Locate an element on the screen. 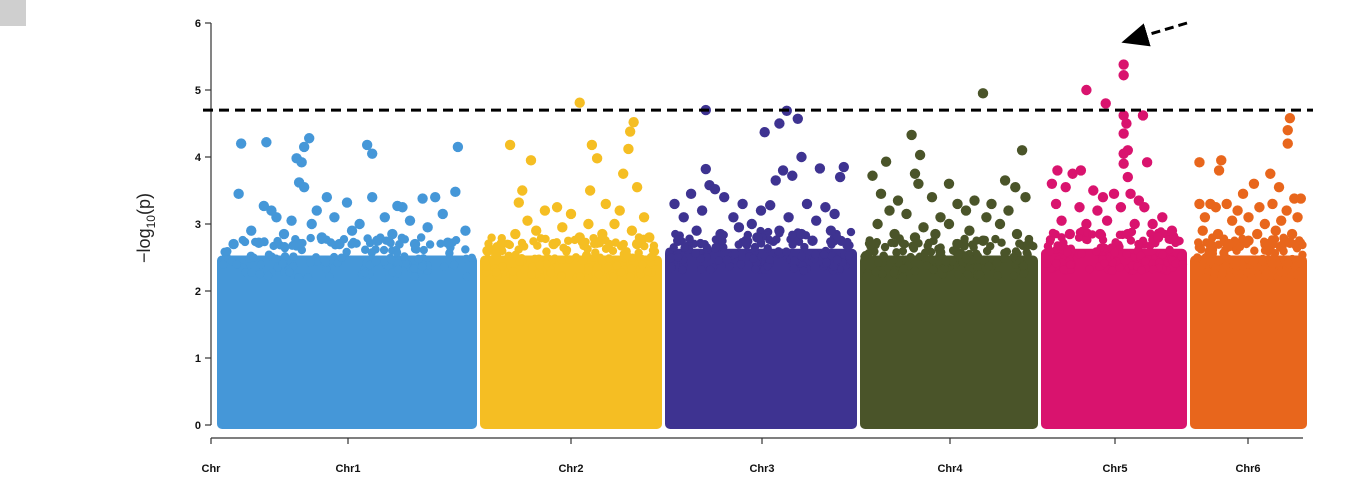 Image resolution: width=1366 pixels, height=490 pixels. y-tick-label: 4 is located at coordinates (198, 158).